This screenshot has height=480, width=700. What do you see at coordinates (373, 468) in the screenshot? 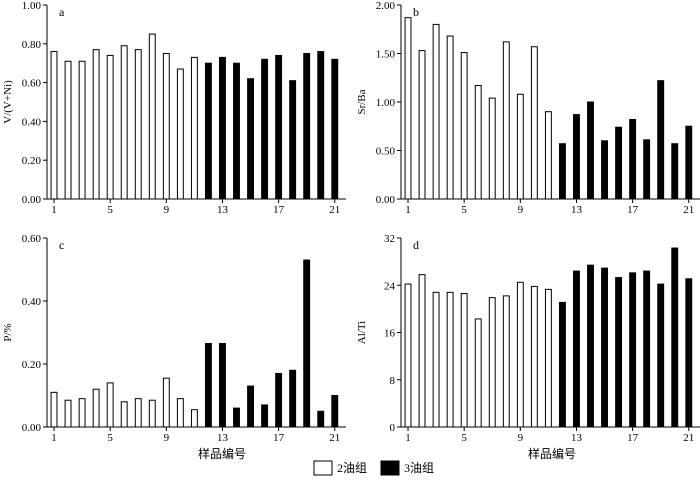
I see `legend: 2油组 3油组` at bounding box center [373, 468].